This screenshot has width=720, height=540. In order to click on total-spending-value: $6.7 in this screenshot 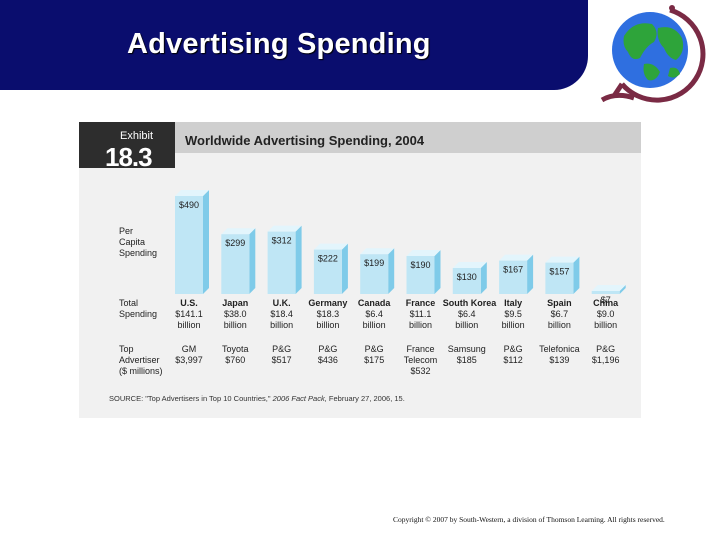, I will do `click(559, 314)`.